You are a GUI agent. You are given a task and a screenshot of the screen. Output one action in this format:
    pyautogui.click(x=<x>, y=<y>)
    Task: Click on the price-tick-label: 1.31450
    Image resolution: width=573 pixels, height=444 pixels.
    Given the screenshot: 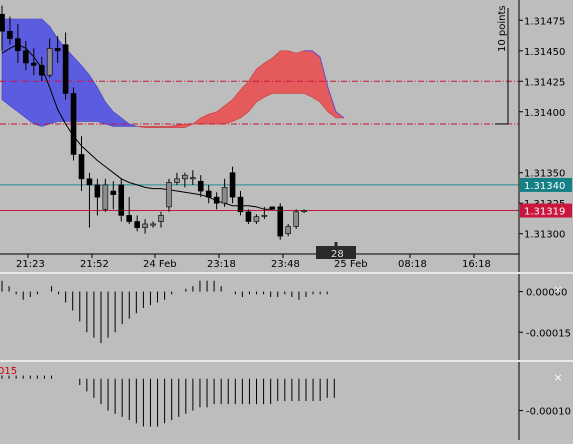 What is the action you would take?
    pyautogui.click(x=544, y=52)
    